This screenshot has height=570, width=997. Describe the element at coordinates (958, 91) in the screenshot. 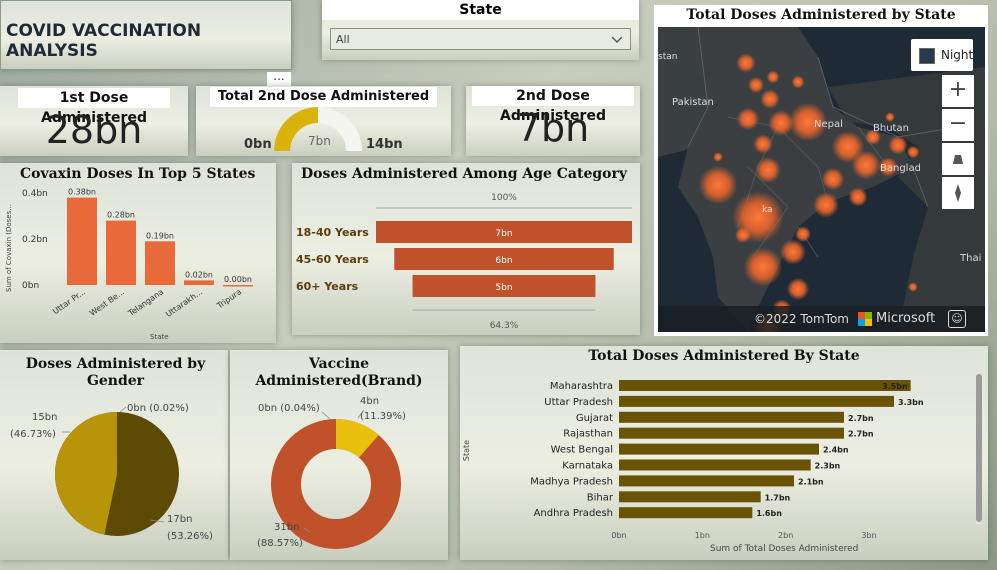

I see `zoom-in-button: +` at that location.